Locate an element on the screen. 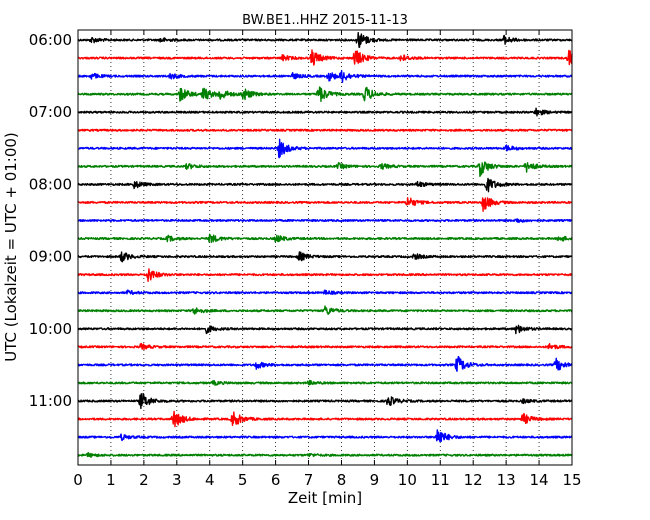 This screenshot has height=520, width=650. x-tick-label: 13 is located at coordinates (506, 480).